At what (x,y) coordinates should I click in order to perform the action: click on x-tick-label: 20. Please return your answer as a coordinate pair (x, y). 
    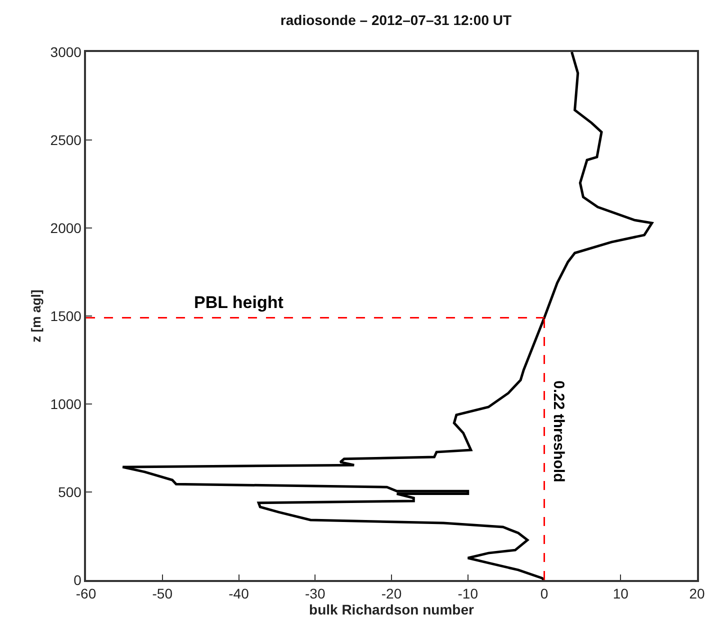
    Looking at the image, I should click on (697, 594).